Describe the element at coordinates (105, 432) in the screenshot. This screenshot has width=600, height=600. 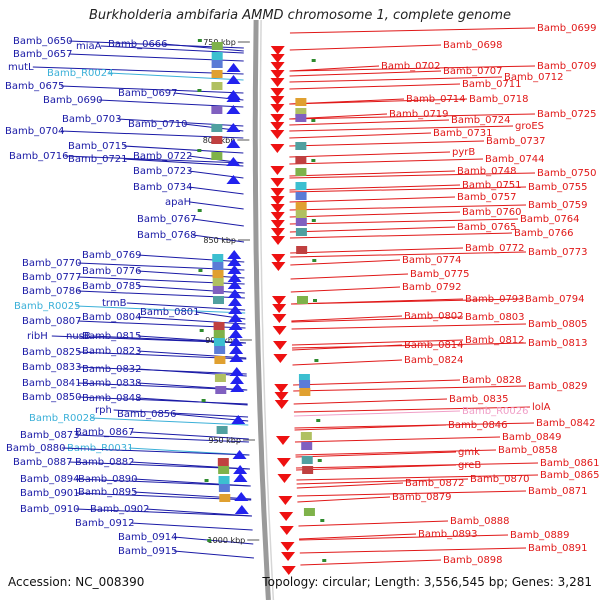
I see `gene-label-left: Bamb_0867` at that location.